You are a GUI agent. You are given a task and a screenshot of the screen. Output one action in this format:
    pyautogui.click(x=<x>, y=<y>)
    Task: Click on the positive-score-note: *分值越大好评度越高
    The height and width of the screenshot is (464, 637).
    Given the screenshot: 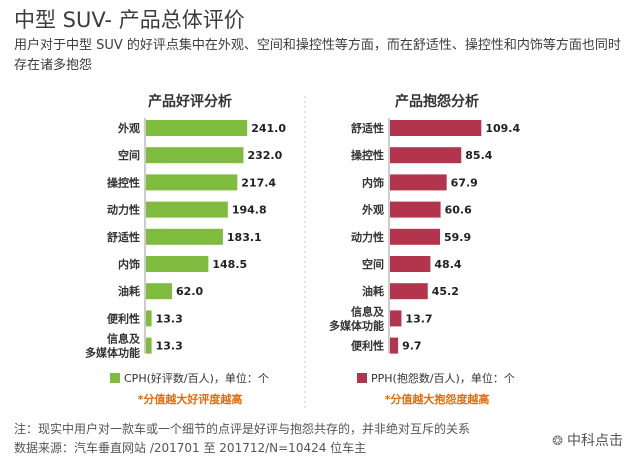 What is the action you would take?
    pyautogui.click(x=190, y=399)
    